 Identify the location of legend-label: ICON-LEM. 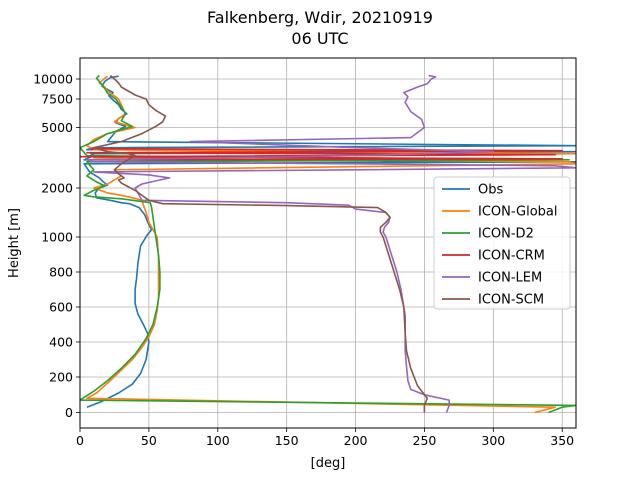
(510, 278).